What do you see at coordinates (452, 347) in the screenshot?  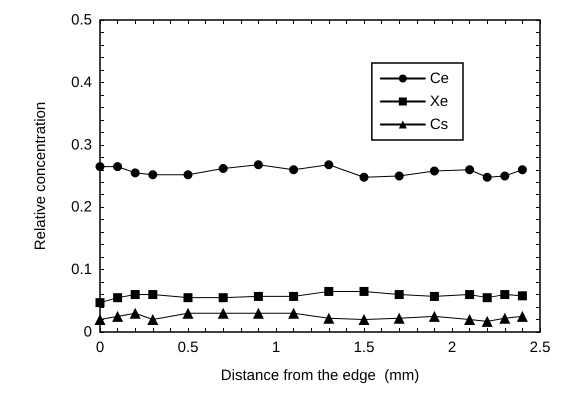 I see `x-tick-label: 2` at bounding box center [452, 347].